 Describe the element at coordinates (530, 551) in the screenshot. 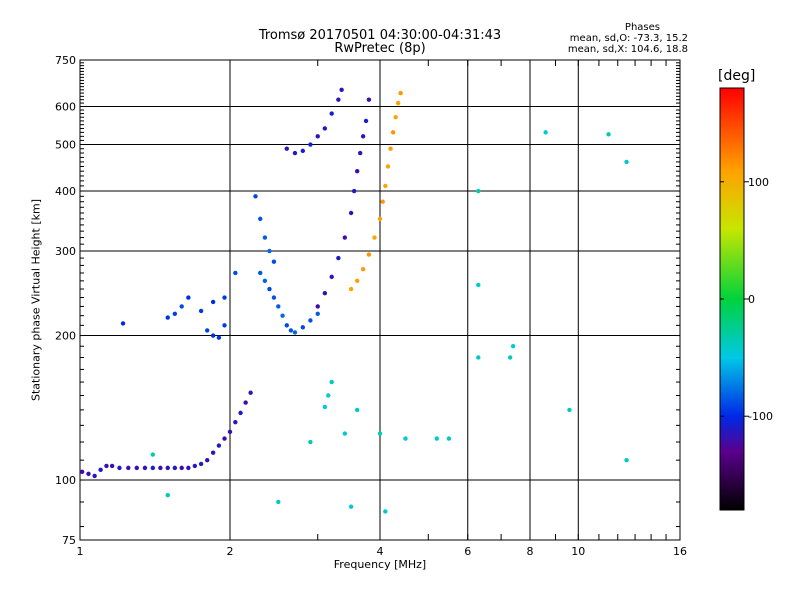

I see `x-tick-label: 8` at that location.